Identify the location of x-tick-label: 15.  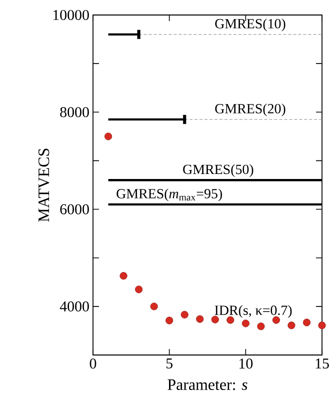
(322, 363).